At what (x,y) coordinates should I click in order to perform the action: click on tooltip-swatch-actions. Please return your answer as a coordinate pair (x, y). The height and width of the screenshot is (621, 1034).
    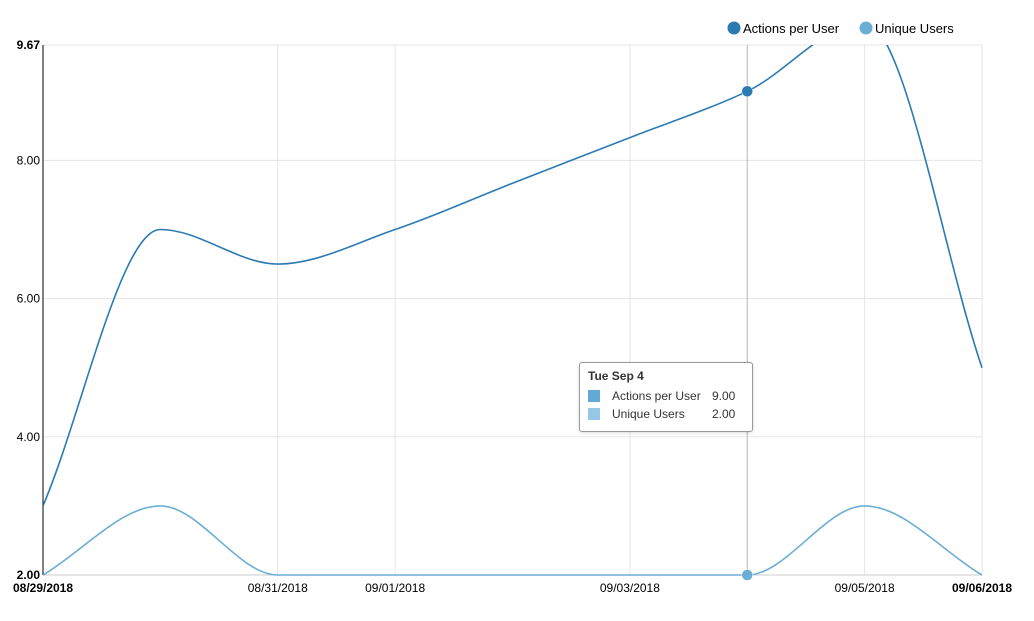
    Looking at the image, I should click on (594, 396).